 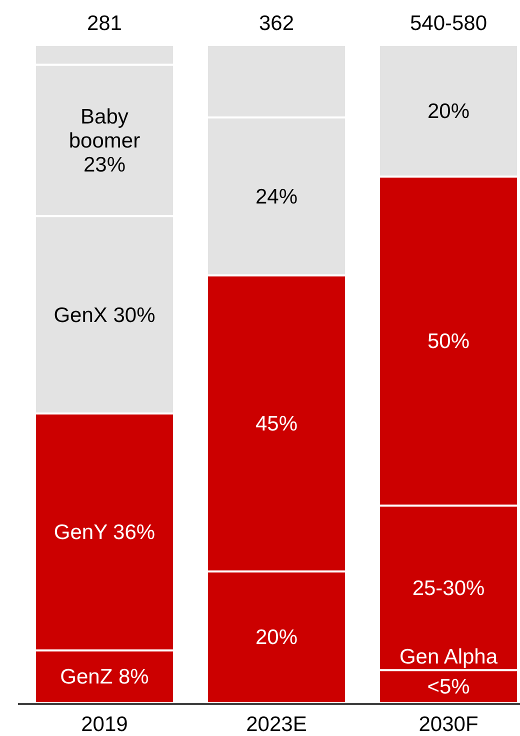 I want to click on text: 540-580, so click(x=449, y=23).